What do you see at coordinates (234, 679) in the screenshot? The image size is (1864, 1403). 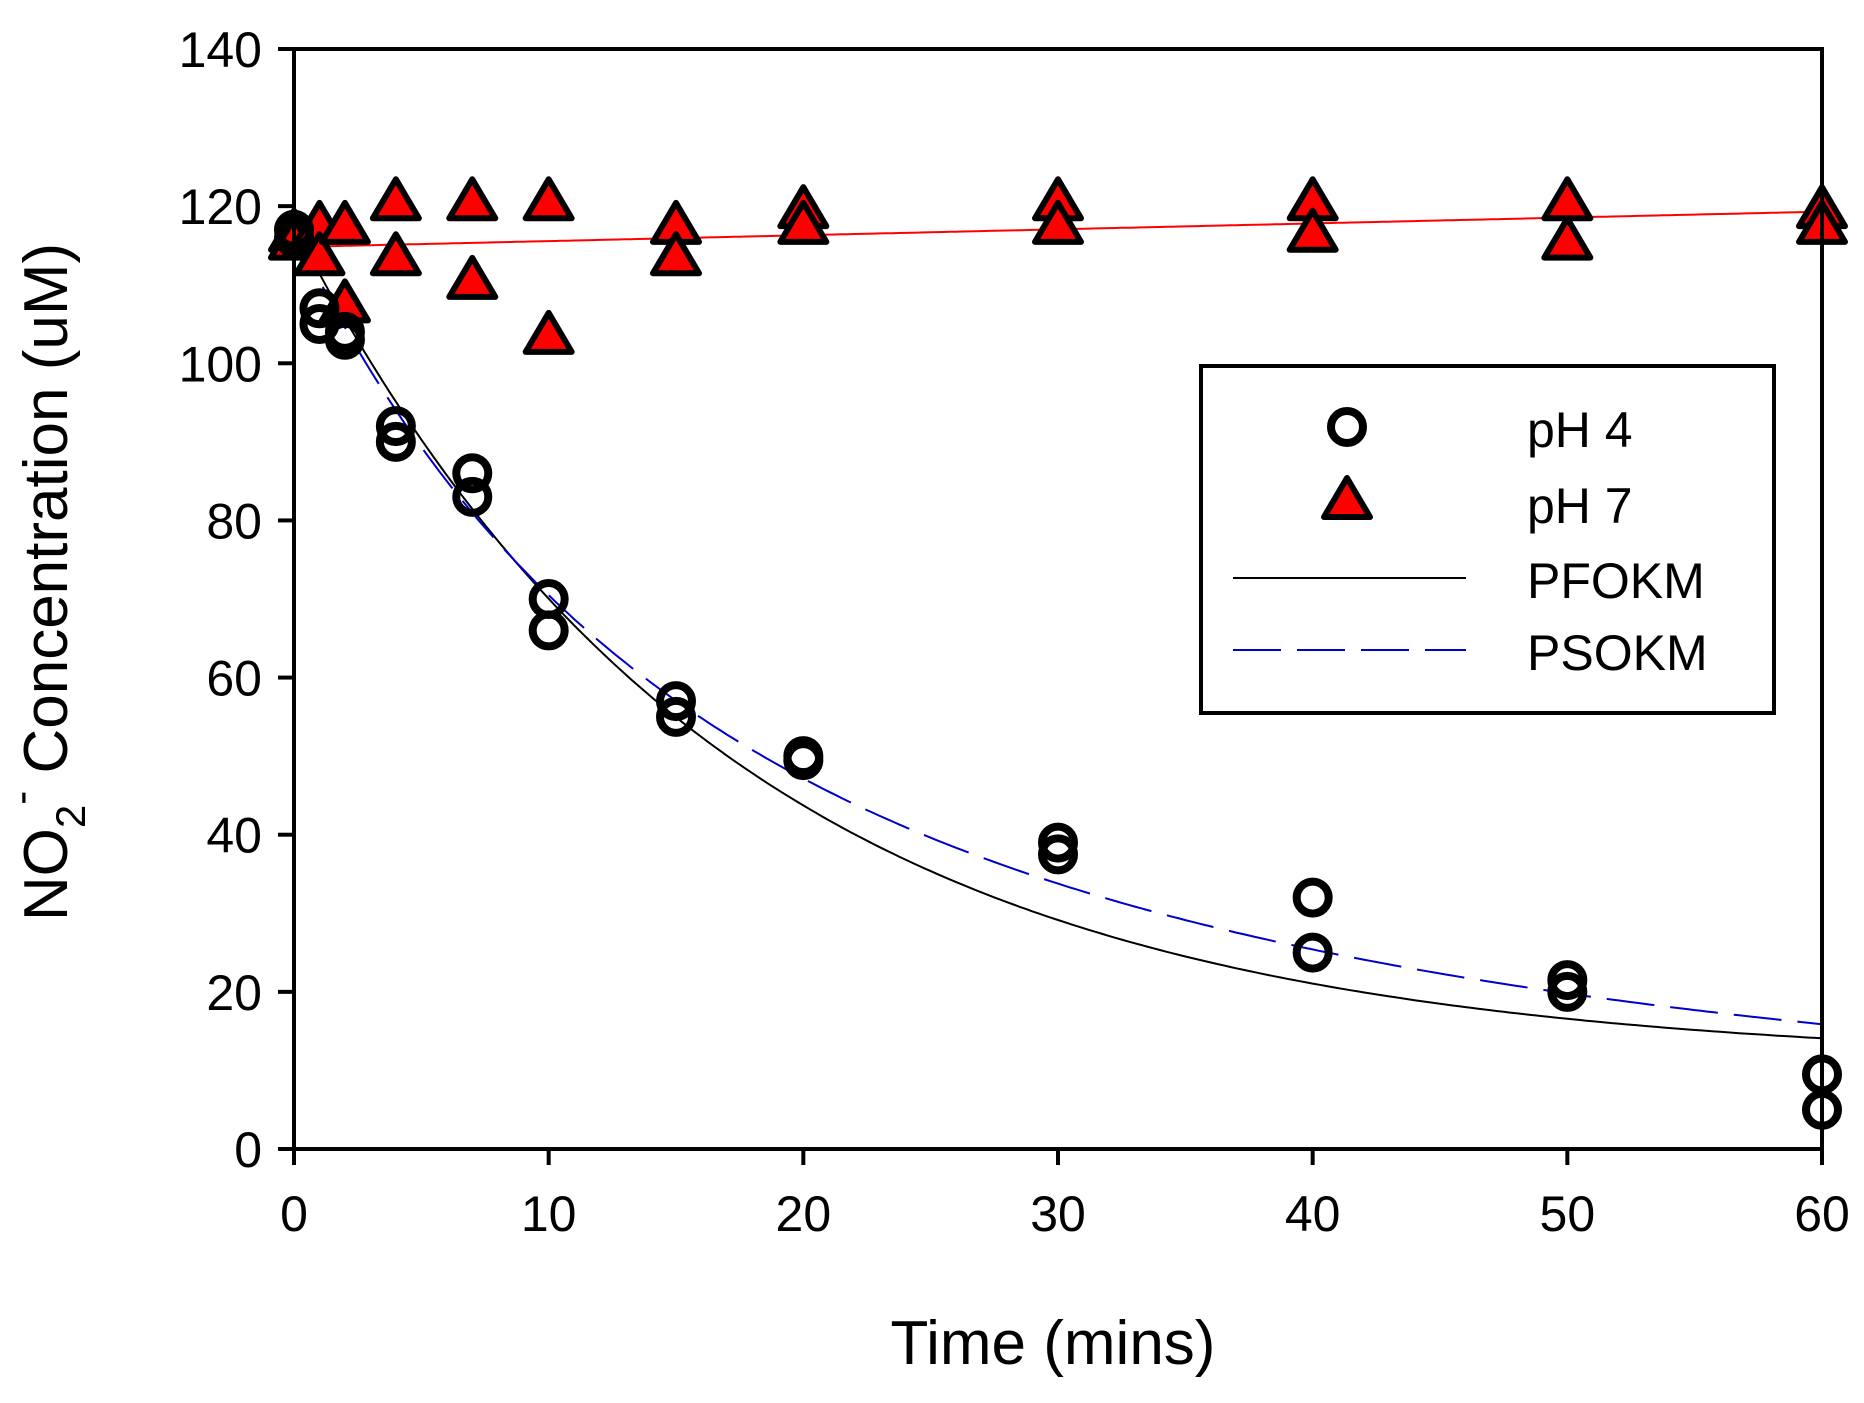 I see `y-tick-label: 60` at bounding box center [234, 679].